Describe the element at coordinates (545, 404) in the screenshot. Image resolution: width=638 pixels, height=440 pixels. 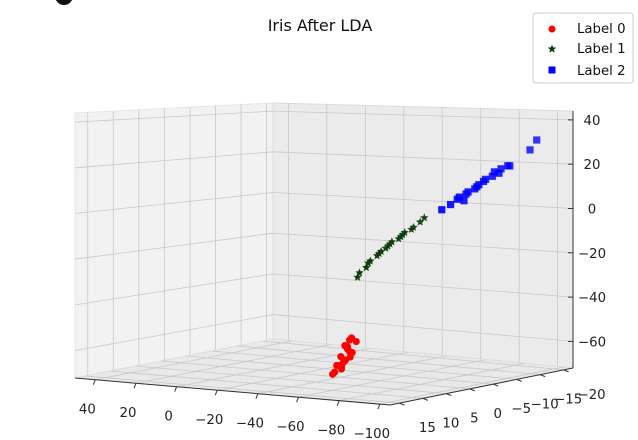
I see `y-tick-label: −10` at that location.